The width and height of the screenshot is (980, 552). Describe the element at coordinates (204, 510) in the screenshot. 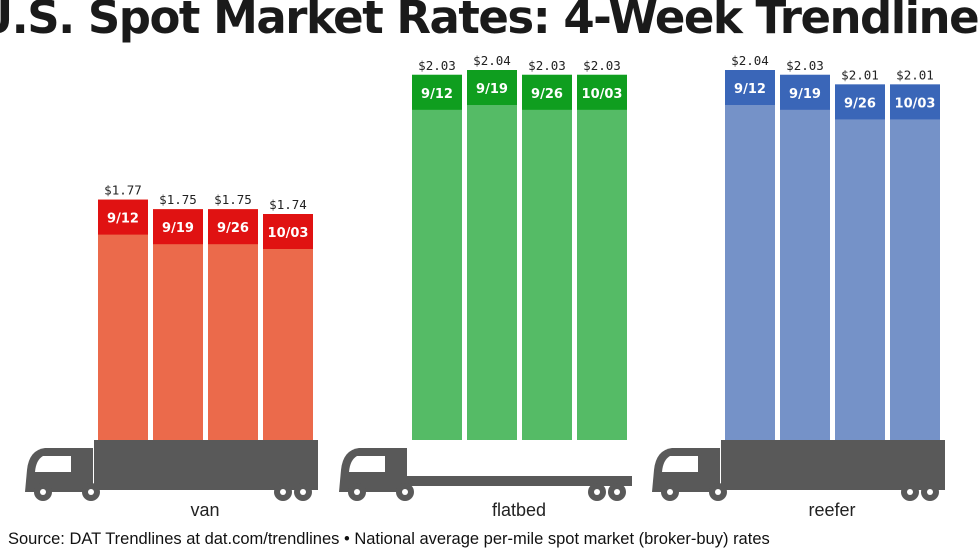

I see `category-label-van: van` at that location.